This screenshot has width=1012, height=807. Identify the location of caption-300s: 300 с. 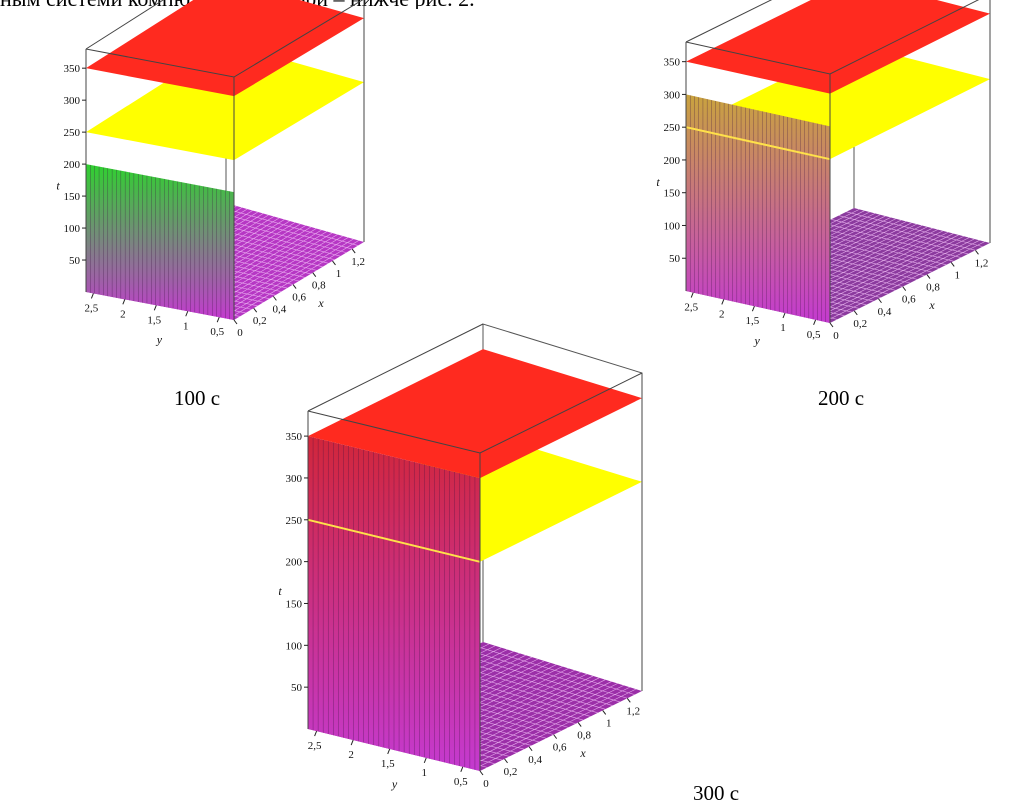
(716, 793).